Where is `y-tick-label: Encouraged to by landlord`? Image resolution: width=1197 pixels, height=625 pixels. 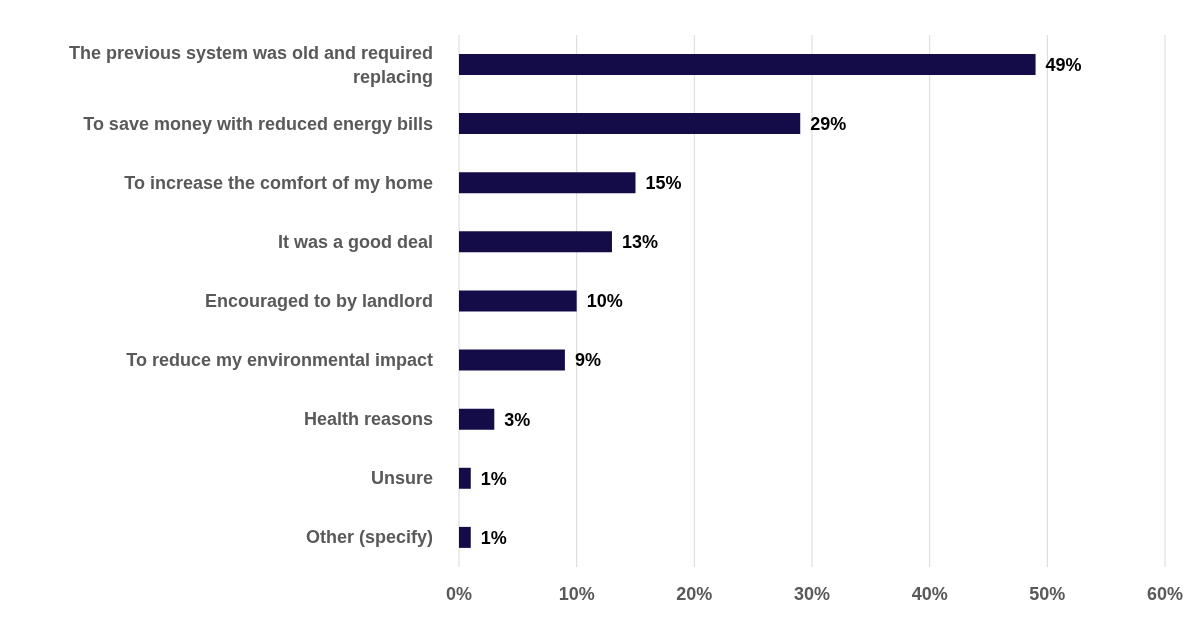 y-tick-label: Encouraged to by landlord is located at coordinates (318, 301).